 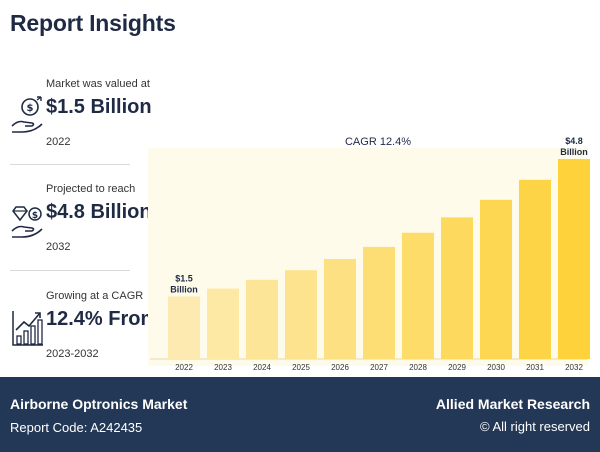 What do you see at coordinates (574, 367) in the screenshot?
I see `x-tick-label: 2032` at bounding box center [574, 367].